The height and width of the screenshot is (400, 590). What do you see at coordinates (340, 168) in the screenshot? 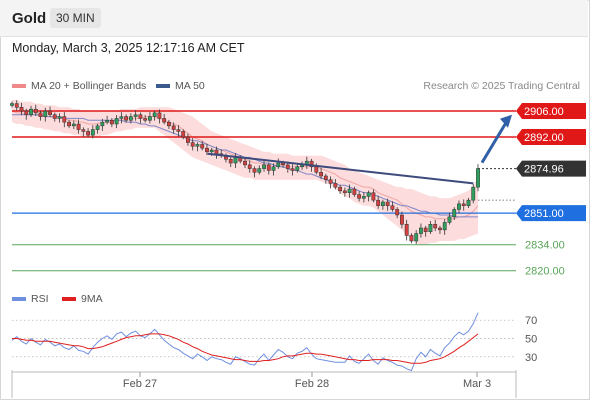
I see `trendline` at bounding box center [340, 168].